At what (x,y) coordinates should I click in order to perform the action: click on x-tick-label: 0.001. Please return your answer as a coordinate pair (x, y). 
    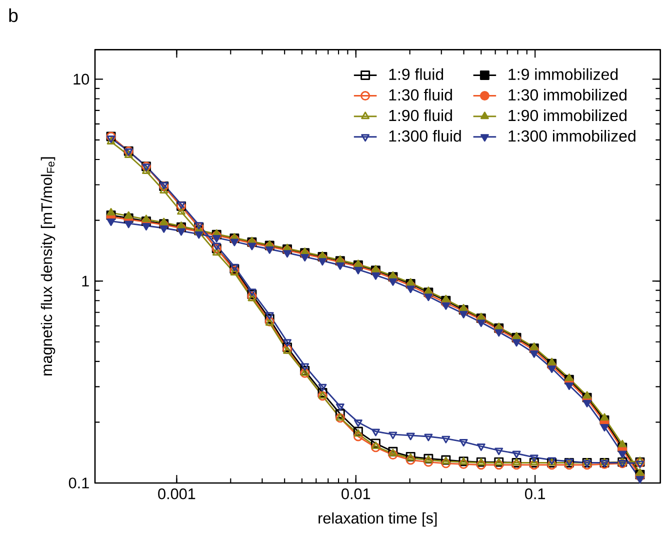
    Looking at the image, I should click on (177, 494).